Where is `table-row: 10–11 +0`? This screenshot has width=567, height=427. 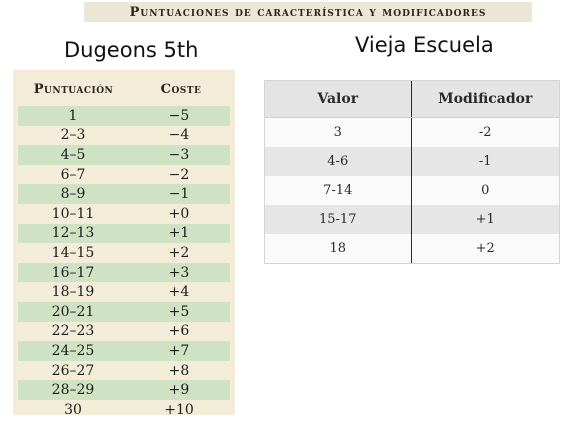 table-row: 10–11 +0 is located at coordinates (124, 214).